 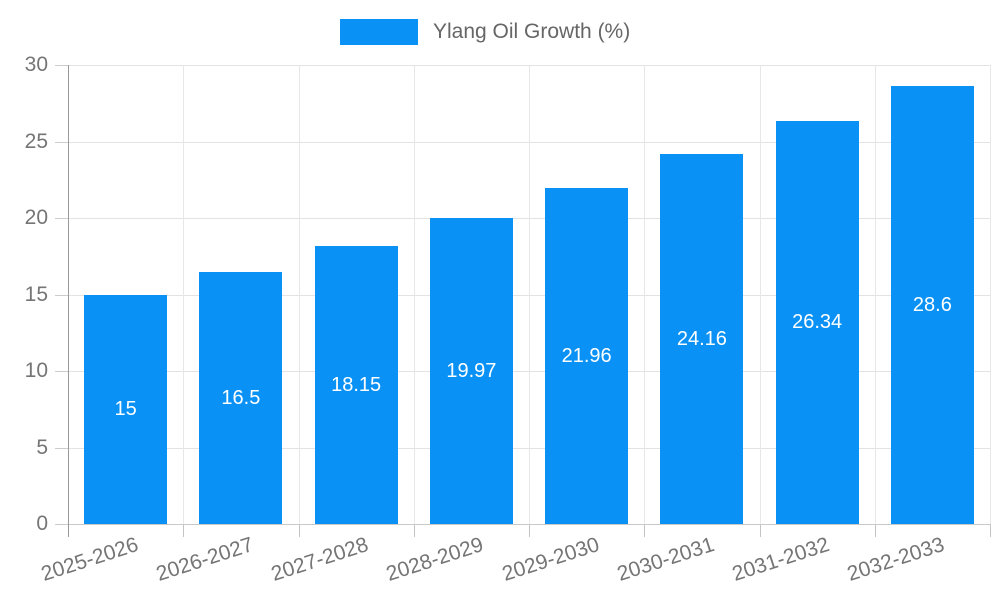 I want to click on bar-value-label: 16.5, so click(x=241, y=397).